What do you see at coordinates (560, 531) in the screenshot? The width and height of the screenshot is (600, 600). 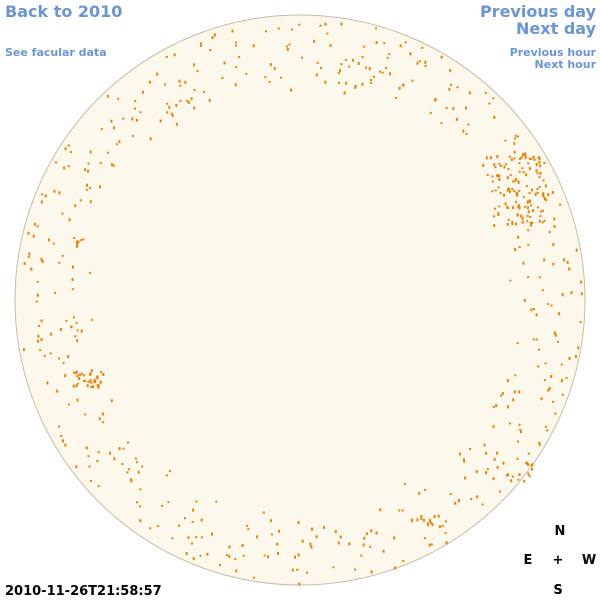 I see `compass-north: N` at bounding box center [560, 531].